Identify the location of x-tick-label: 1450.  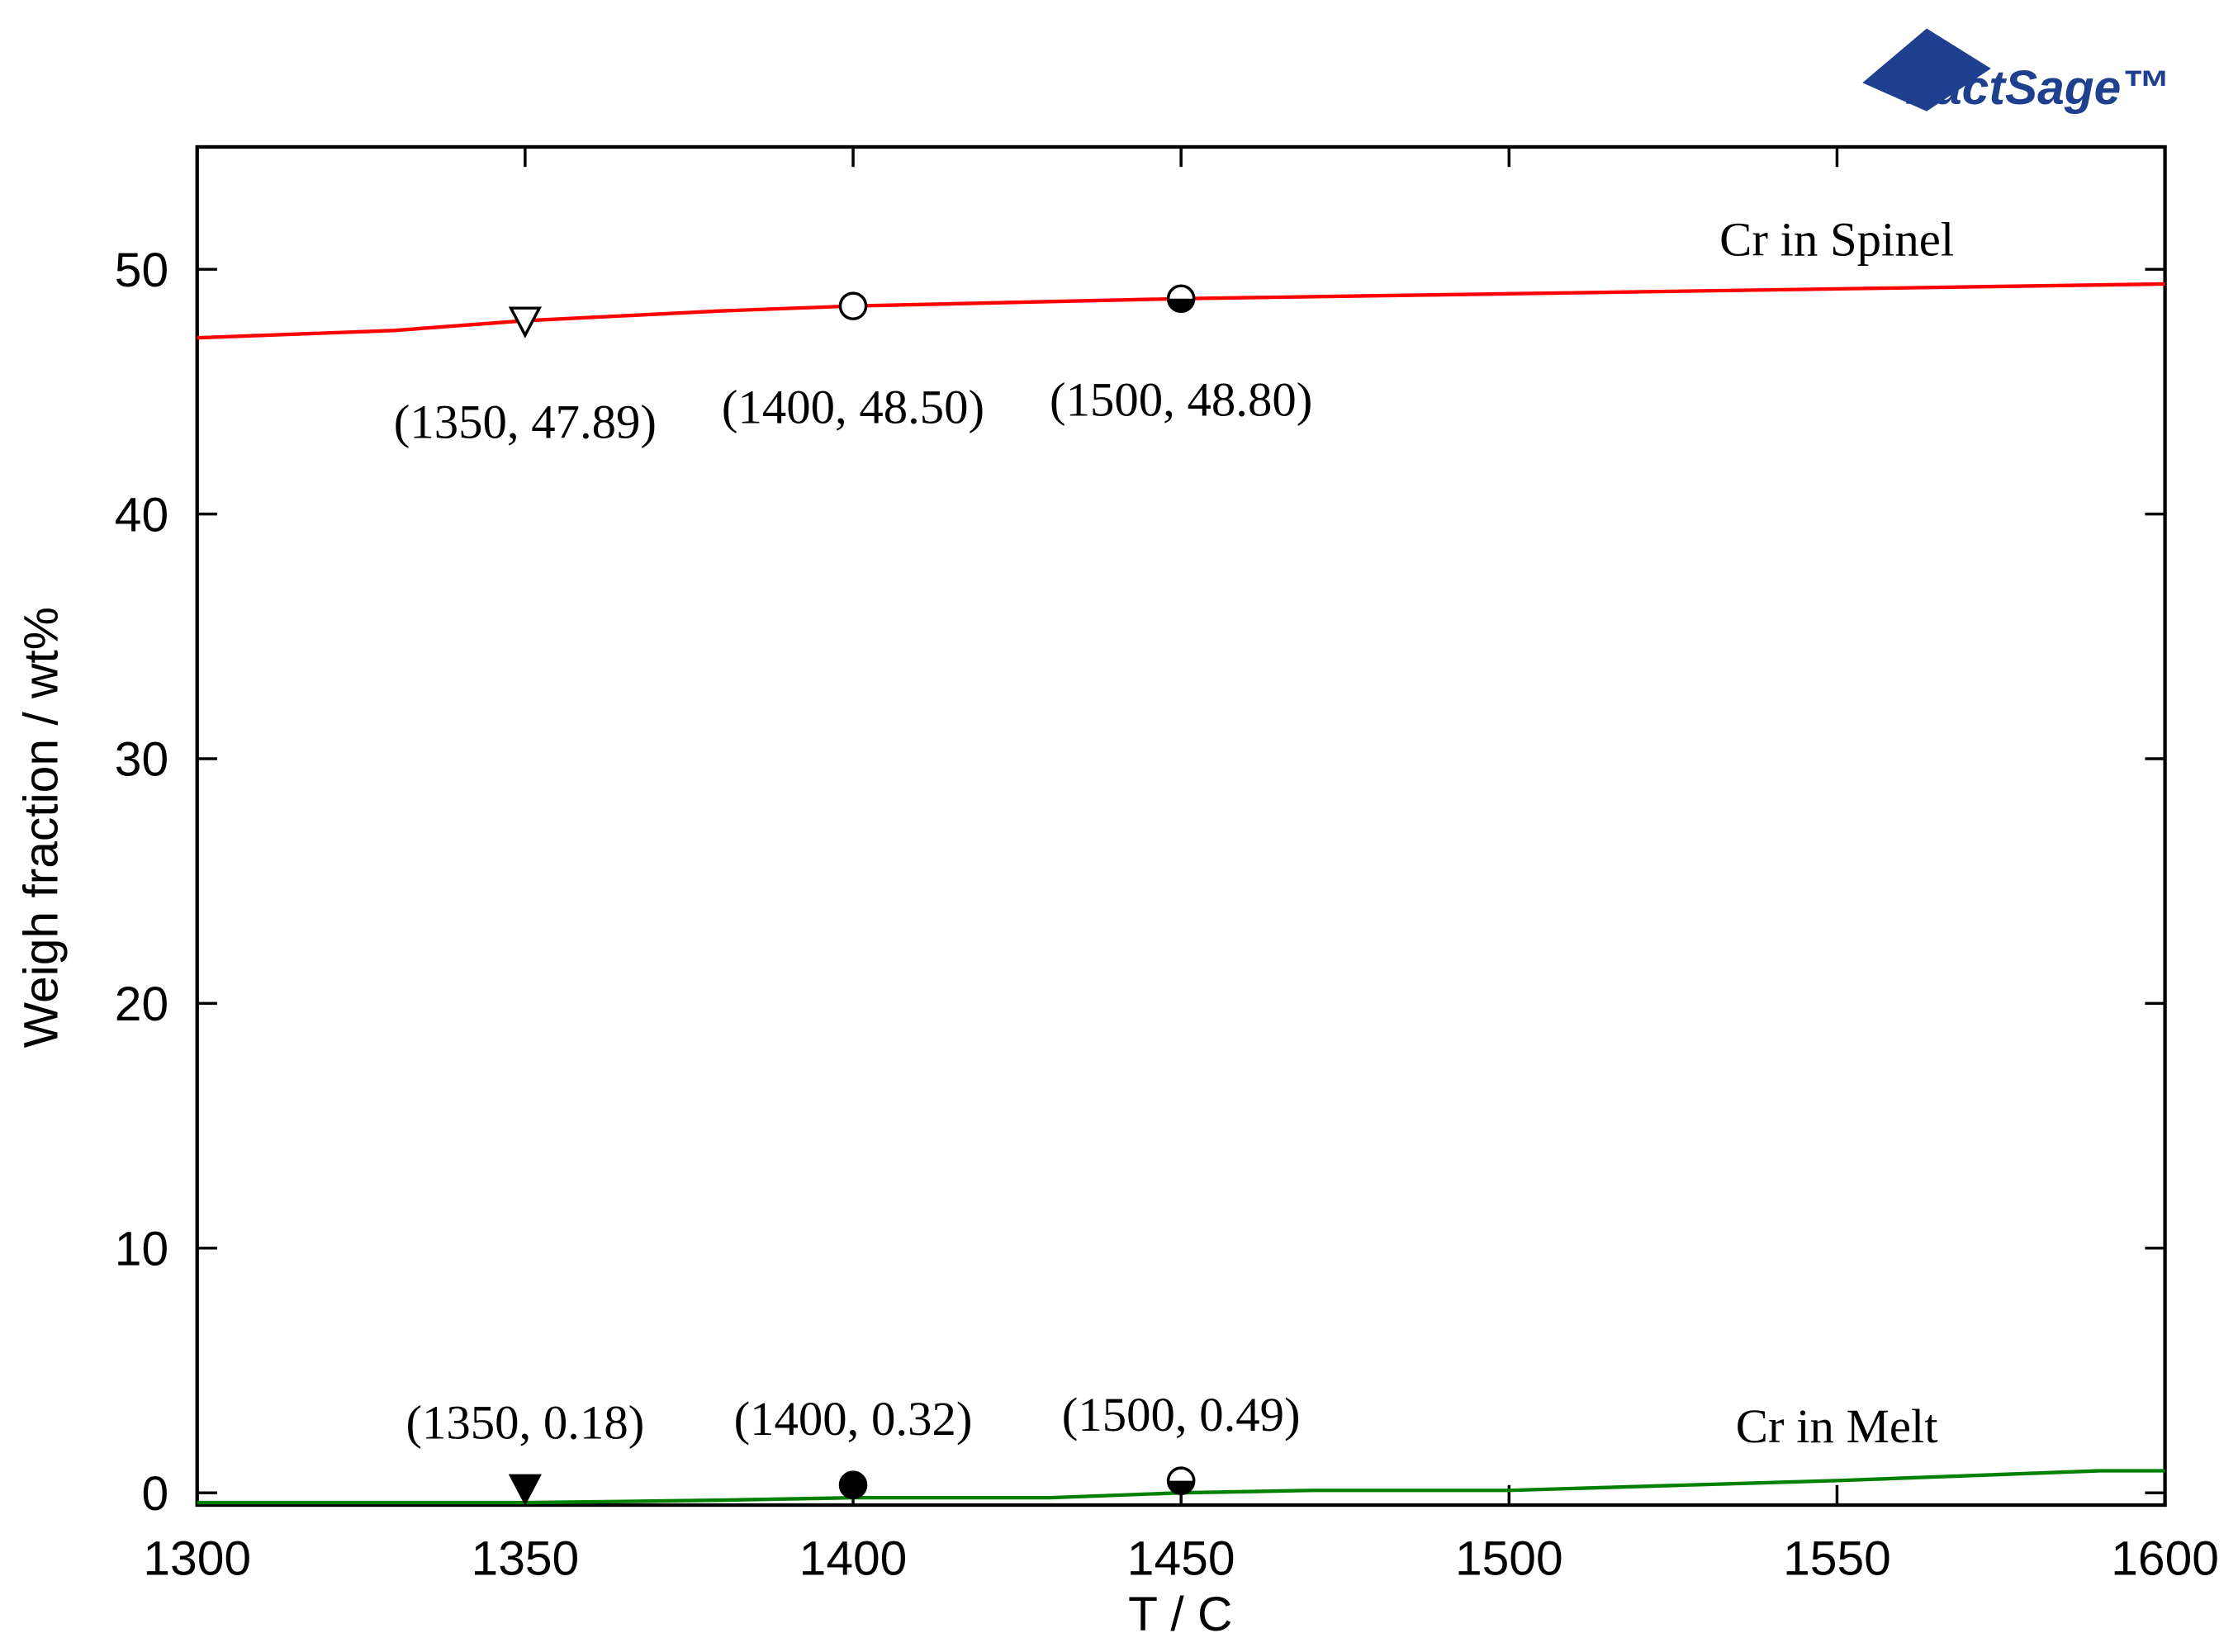
(1181, 1559).